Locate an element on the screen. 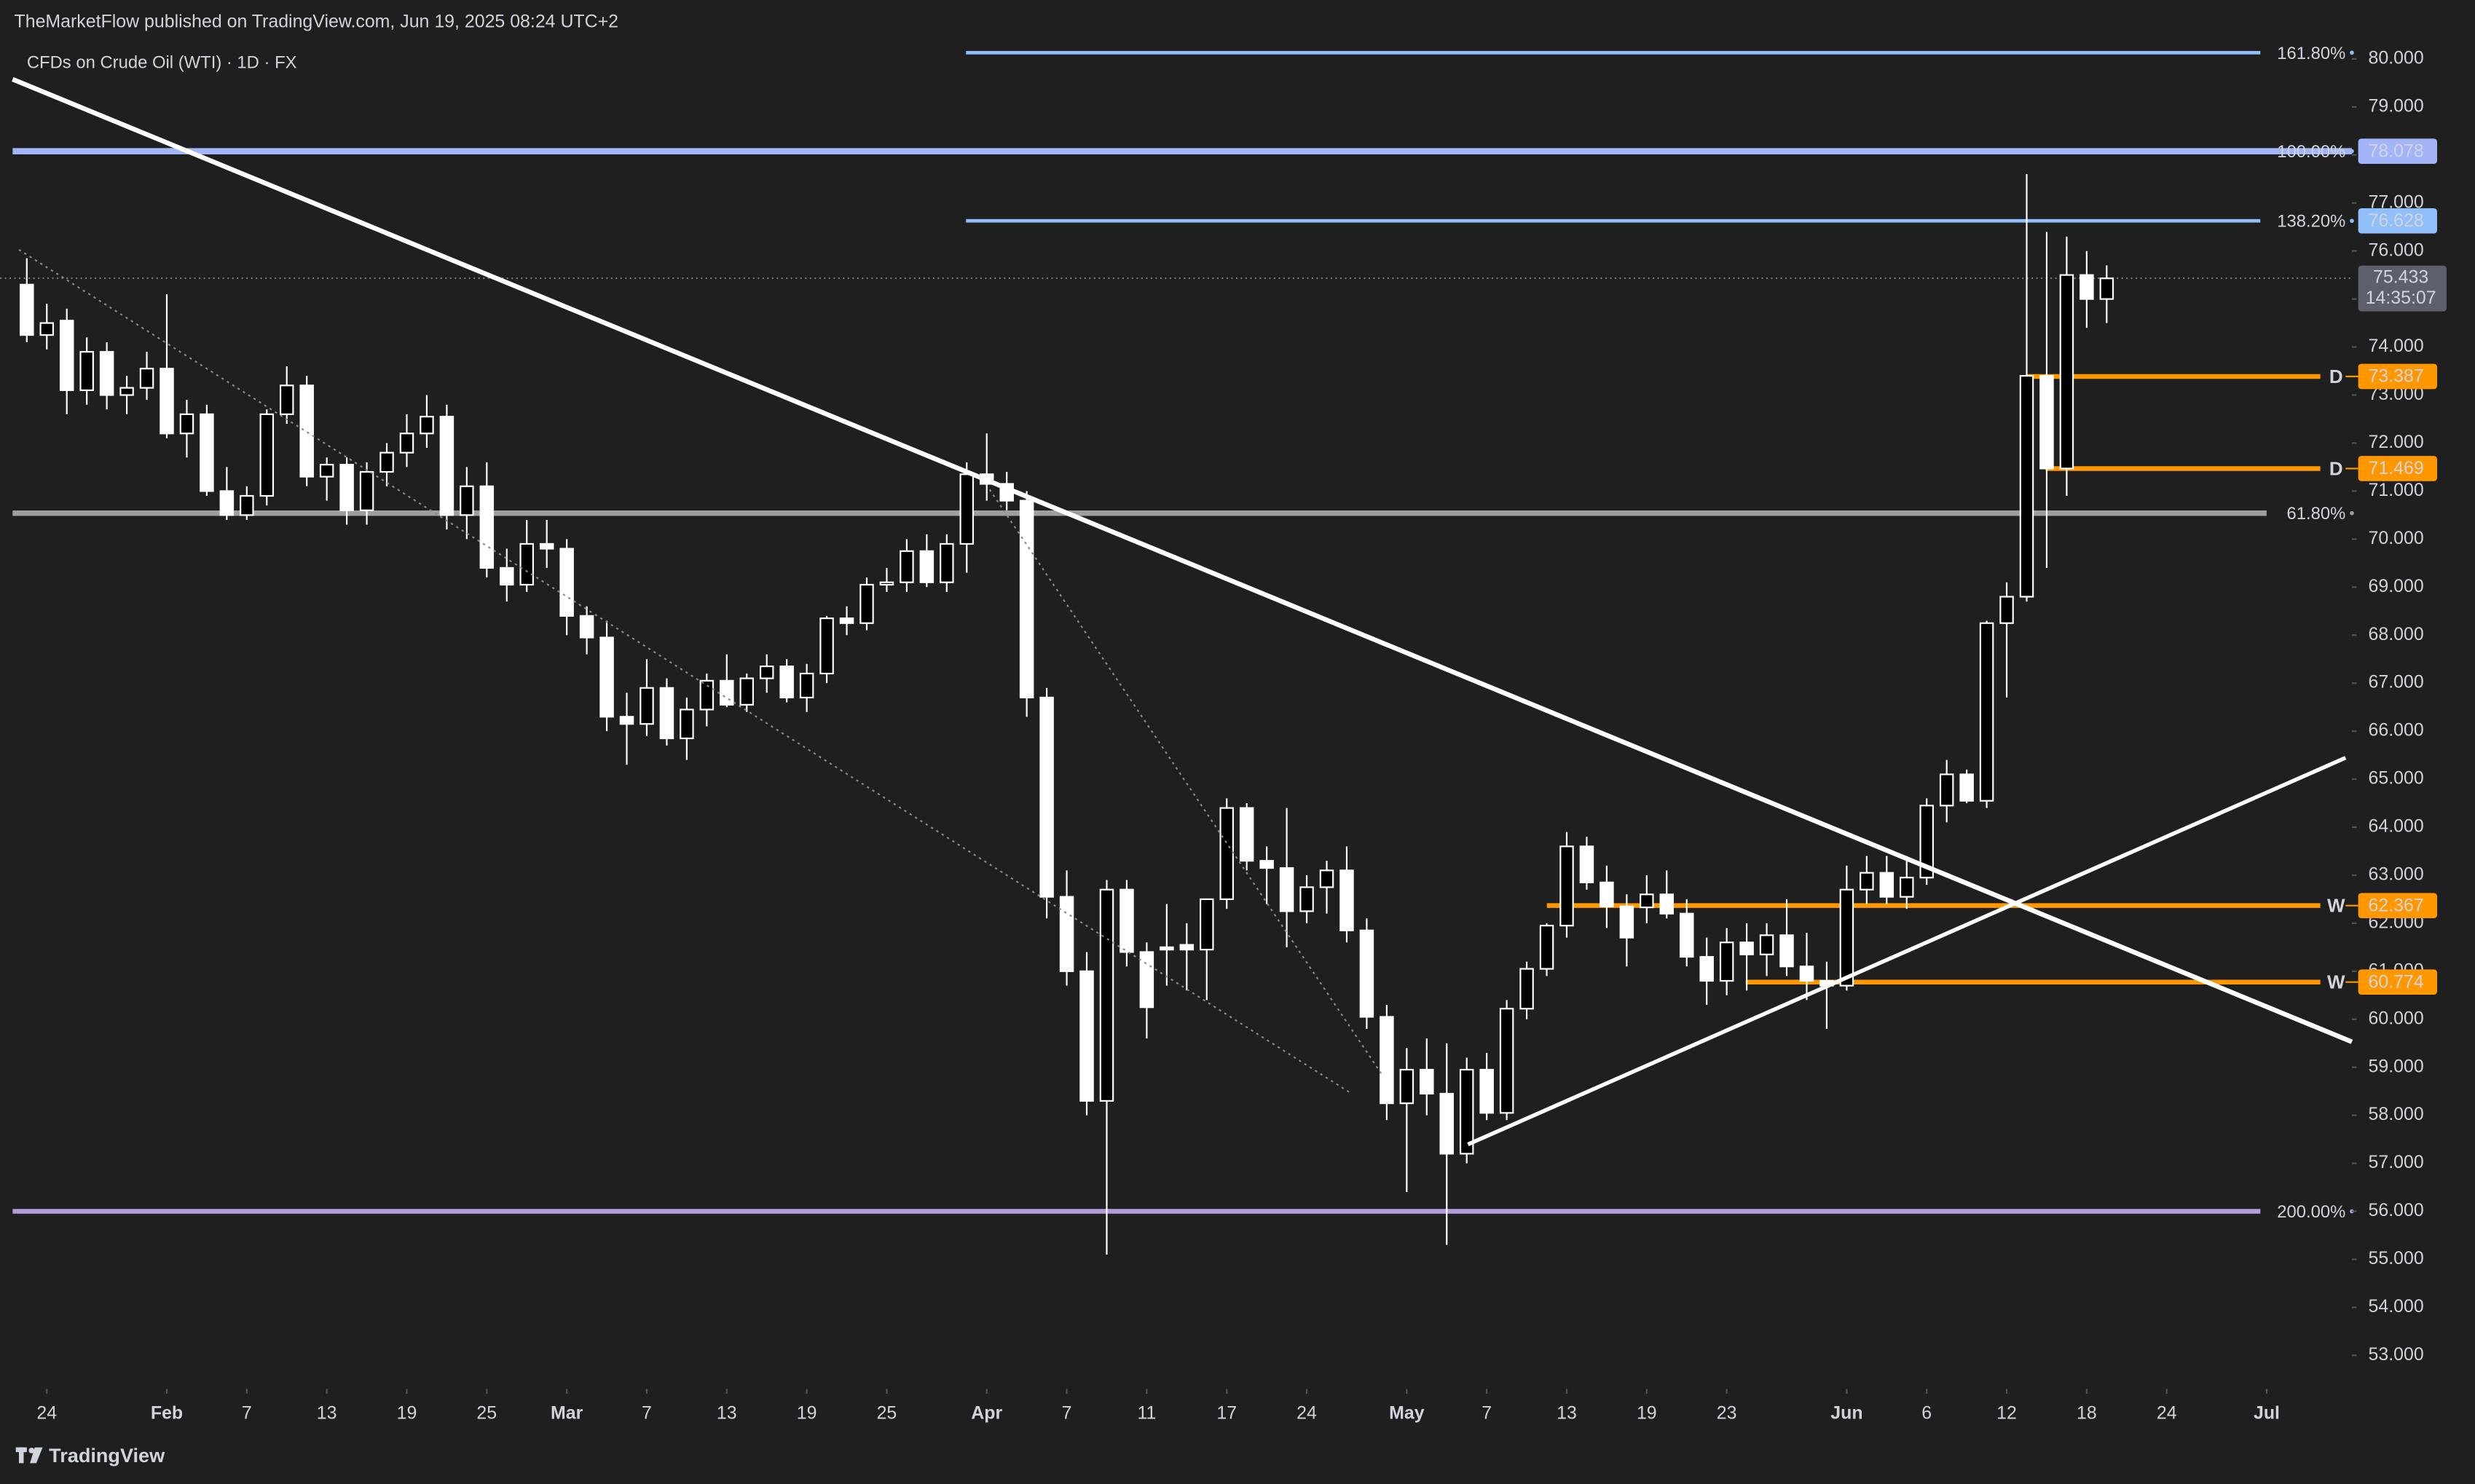 The height and width of the screenshot is (1484, 2475). x-tick-label: Jun is located at coordinates (1846, 1413).